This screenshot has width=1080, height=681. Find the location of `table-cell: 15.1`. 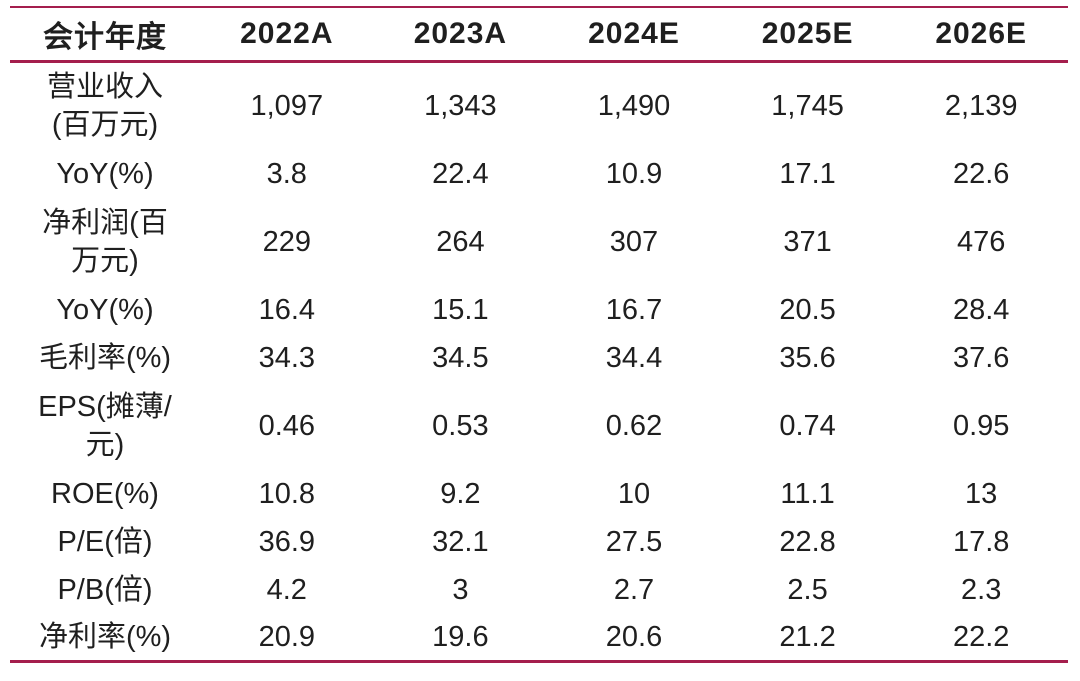

table-cell: 15.1 is located at coordinates (460, 309).